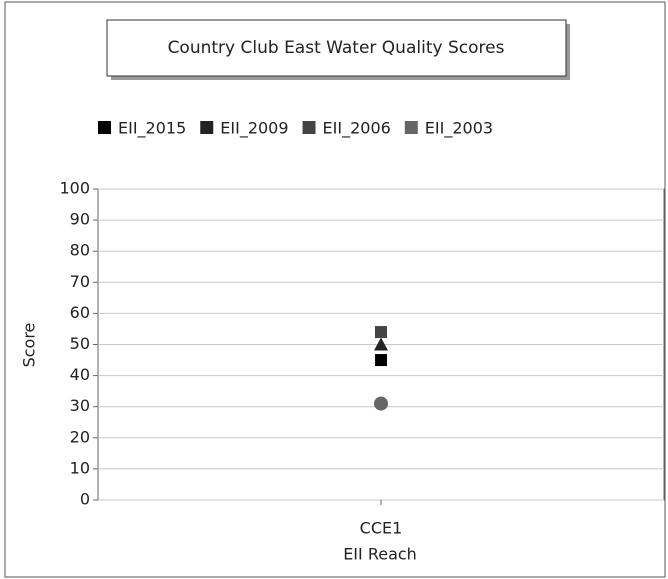  What do you see at coordinates (85, 499) in the screenshot?
I see `y-tick-label: 0` at bounding box center [85, 499].